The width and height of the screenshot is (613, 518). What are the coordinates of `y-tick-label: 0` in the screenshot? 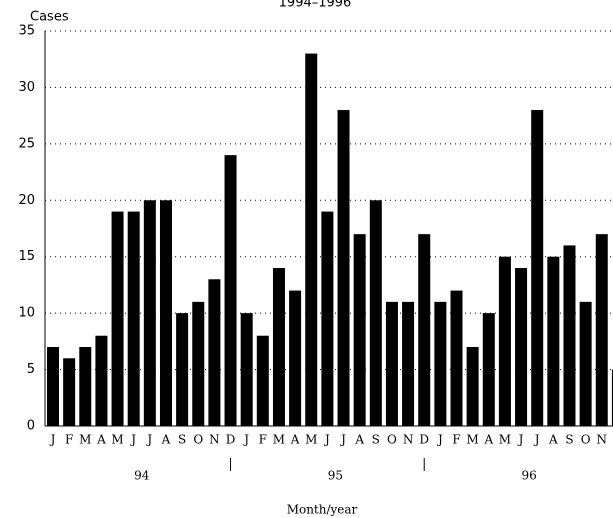 It's located at (31, 426).